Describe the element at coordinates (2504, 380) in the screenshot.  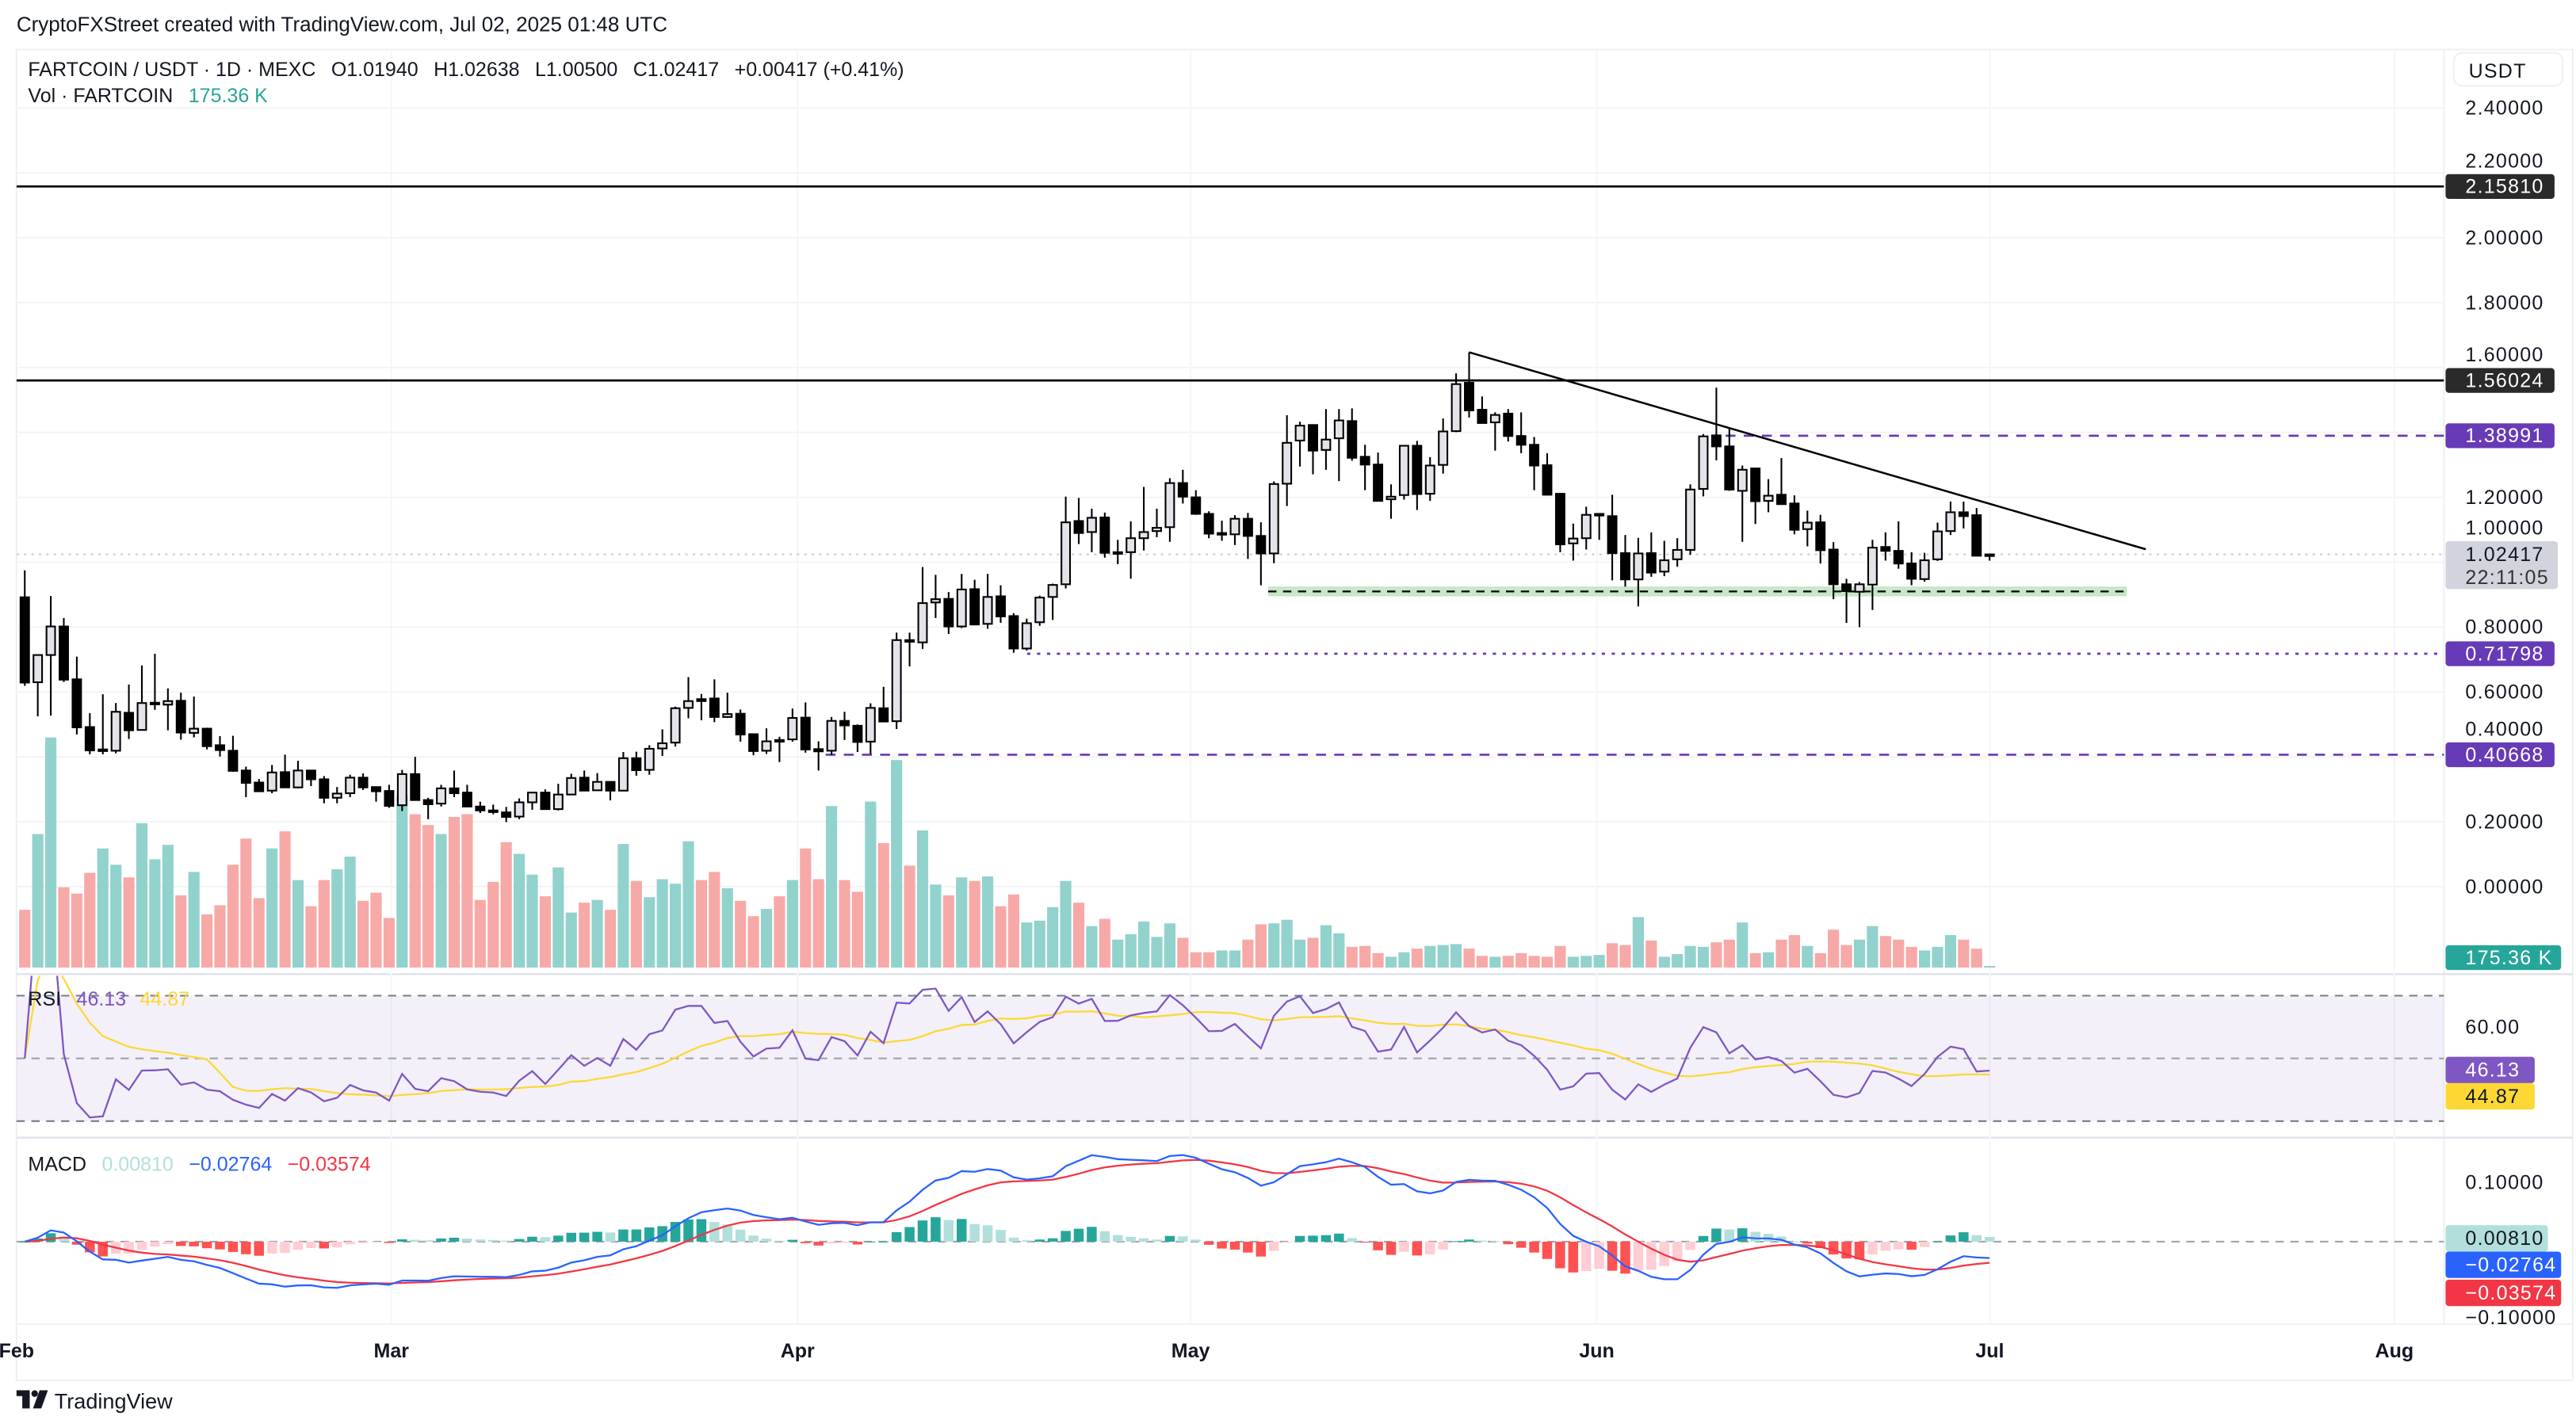
I see `price-badge-resistance-mid: 1.56024` at that location.